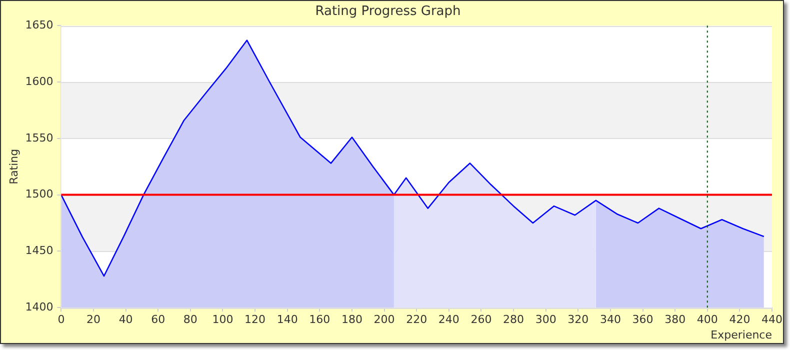  Describe the element at coordinates (158, 319) in the screenshot. I see `x-tick-label: 60` at that location.